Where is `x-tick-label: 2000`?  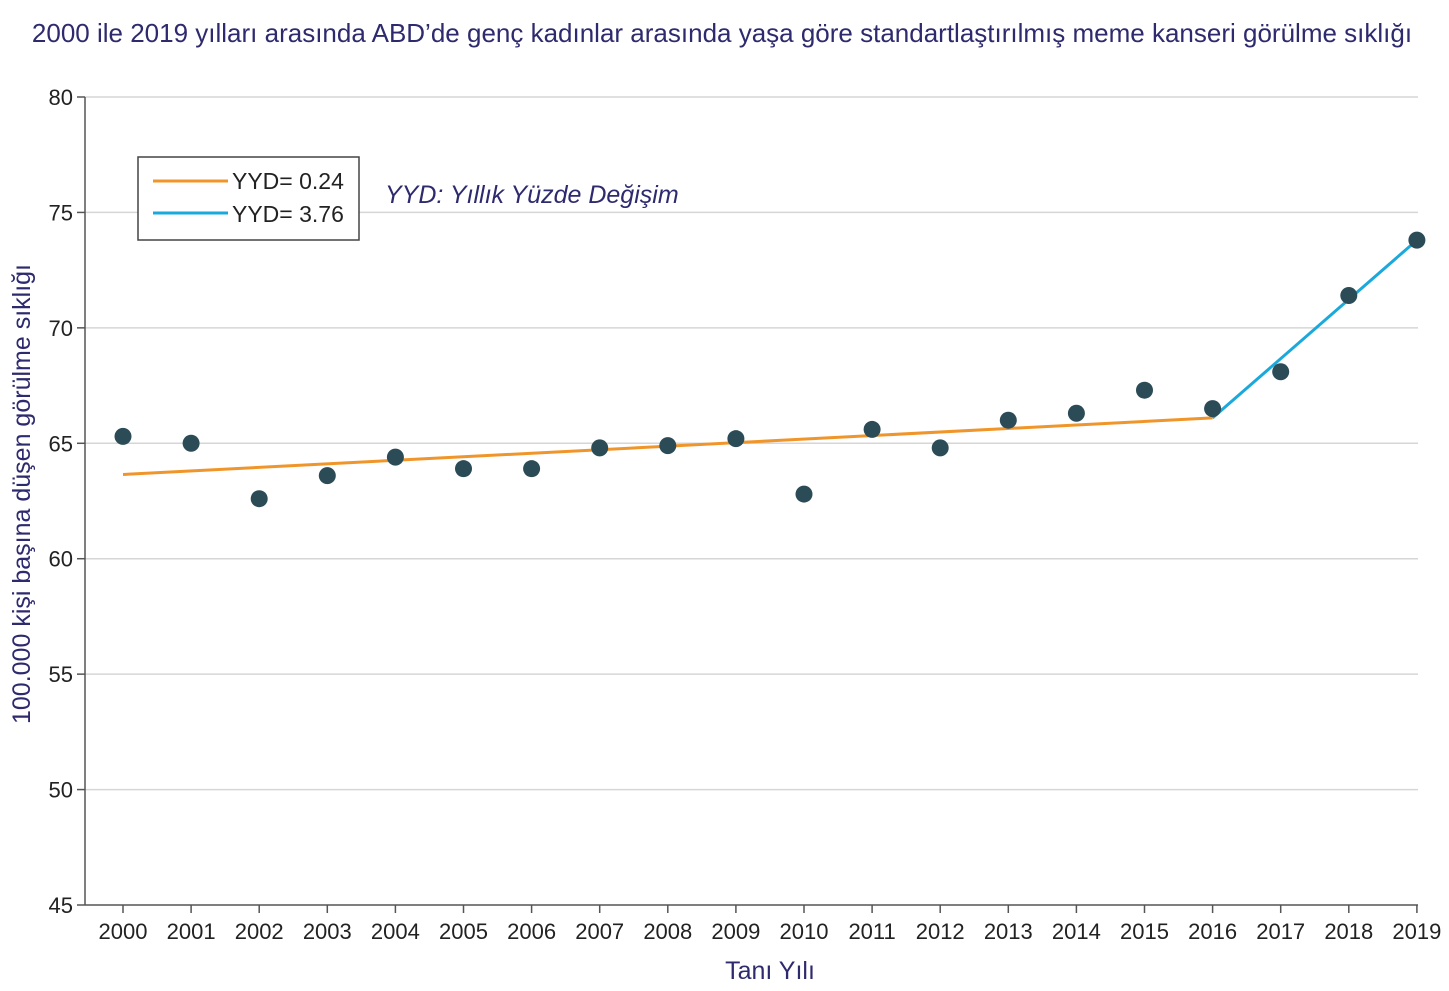 x-tick-label: 2000 is located at coordinates (123, 931).